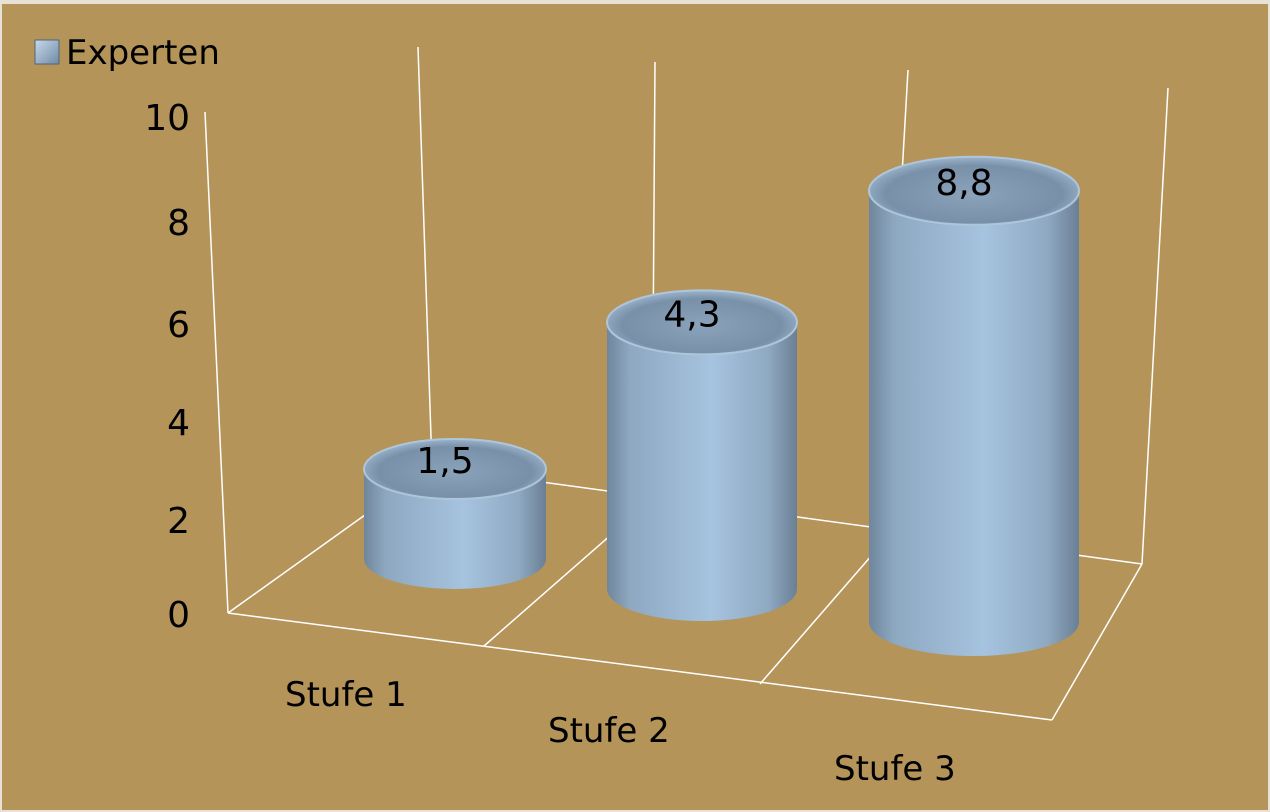 The image size is (1270, 812). What do you see at coordinates (609, 731) in the screenshot?
I see `x-category-label: Stufe 2` at bounding box center [609, 731].